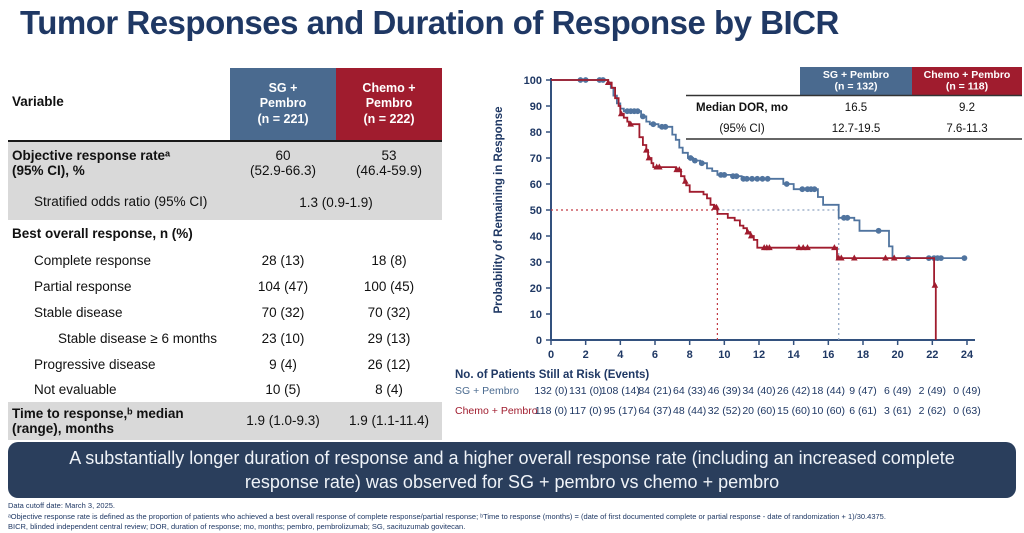 The height and width of the screenshot is (533, 1024). I want to click on risk-value: 6 (49), so click(897, 391).